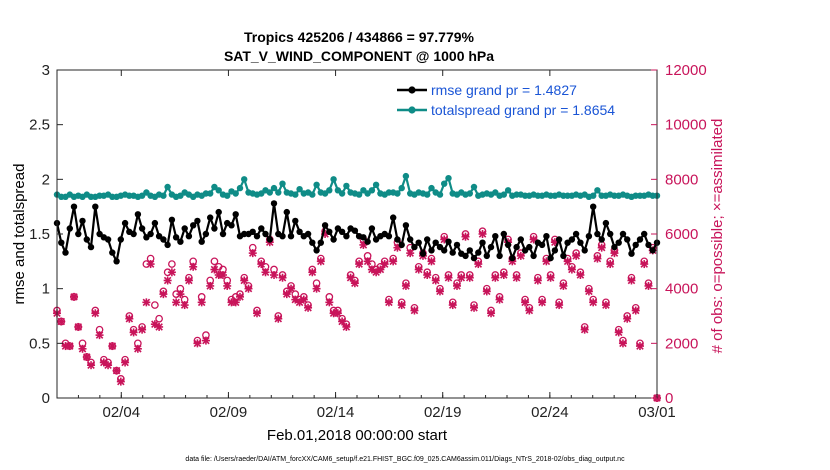 The height and width of the screenshot is (470, 830). Describe the element at coordinates (681, 343) in the screenshot. I see `y-right-tick-label: 2000` at that location.